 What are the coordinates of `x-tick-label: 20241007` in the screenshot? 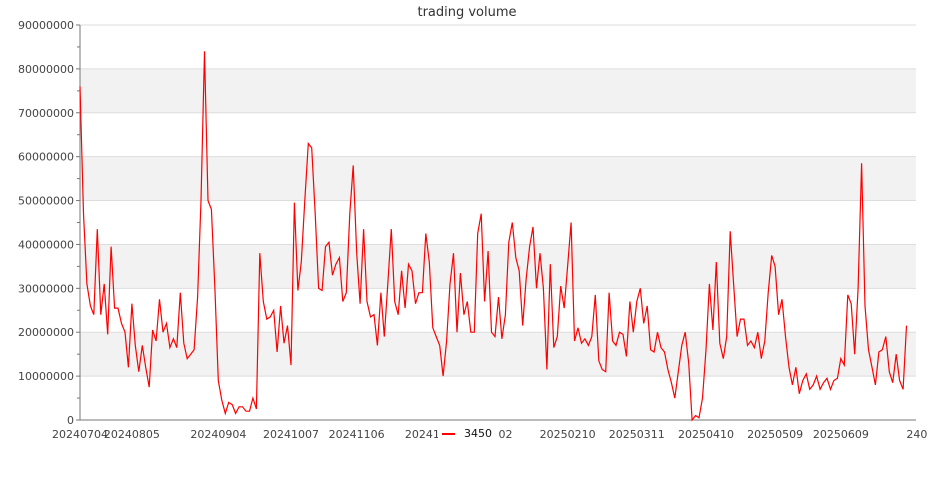 It's located at (291, 434).